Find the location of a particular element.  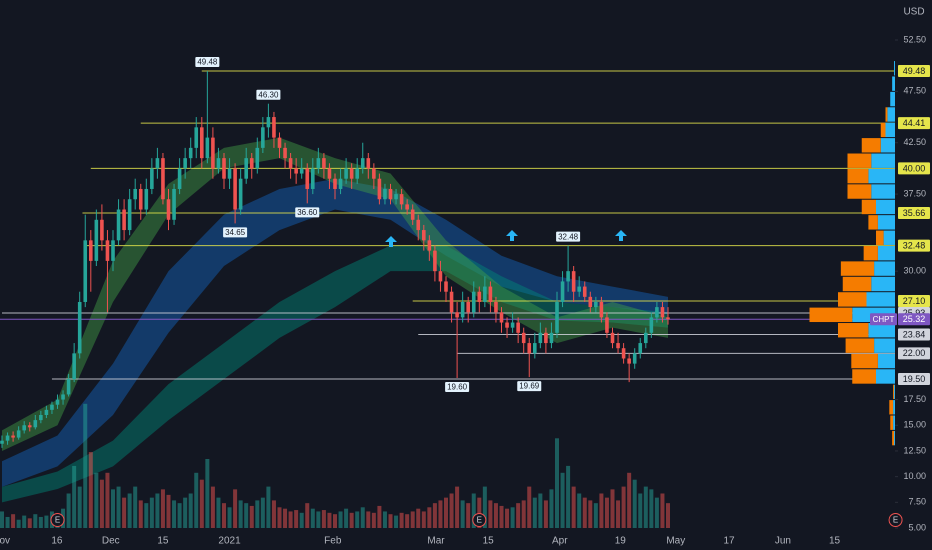

price-annotation: 19.60 is located at coordinates (457, 387).